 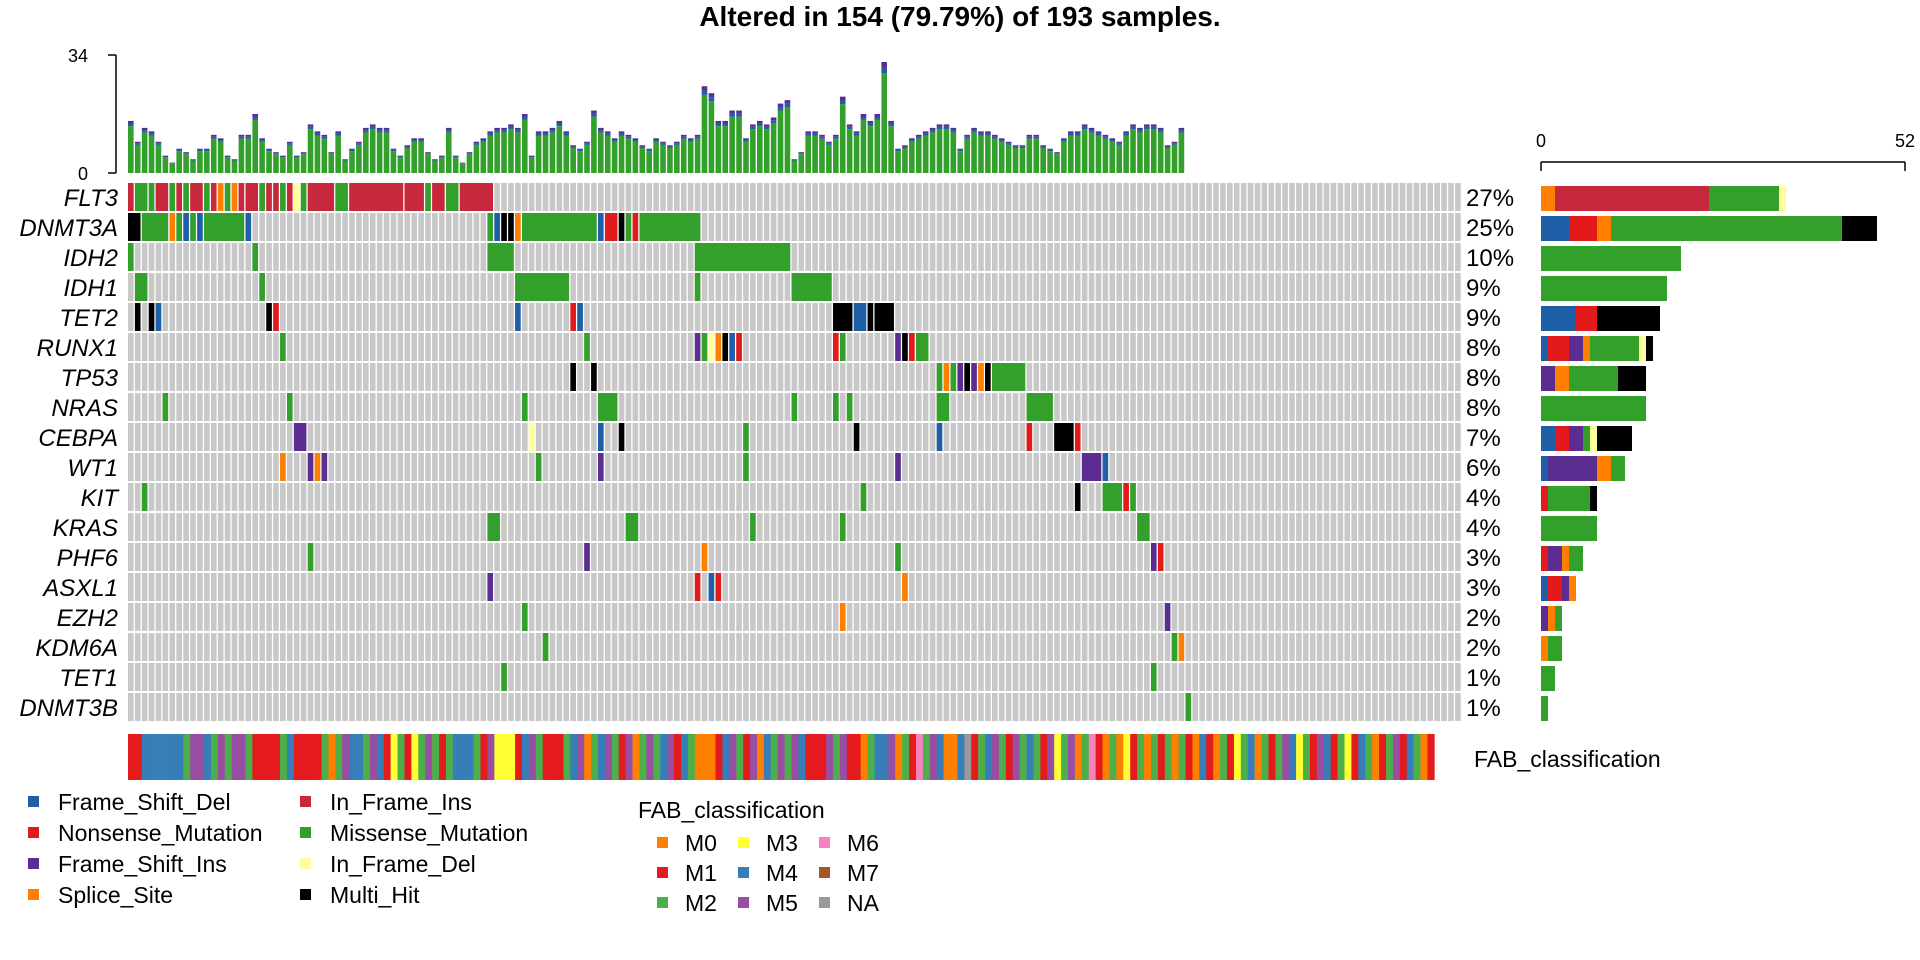 What do you see at coordinates (1548, 438) in the screenshot?
I see `gene-bar-segment` at bounding box center [1548, 438].